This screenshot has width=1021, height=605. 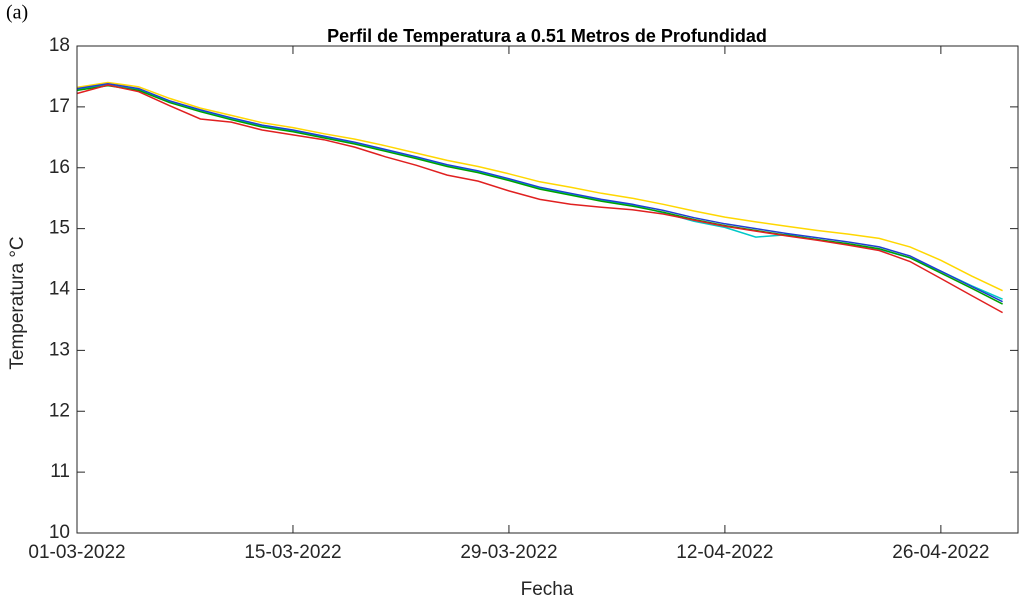 What do you see at coordinates (17, 13) in the screenshot?
I see `panel-label: (a)` at bounding box center [17, 13].